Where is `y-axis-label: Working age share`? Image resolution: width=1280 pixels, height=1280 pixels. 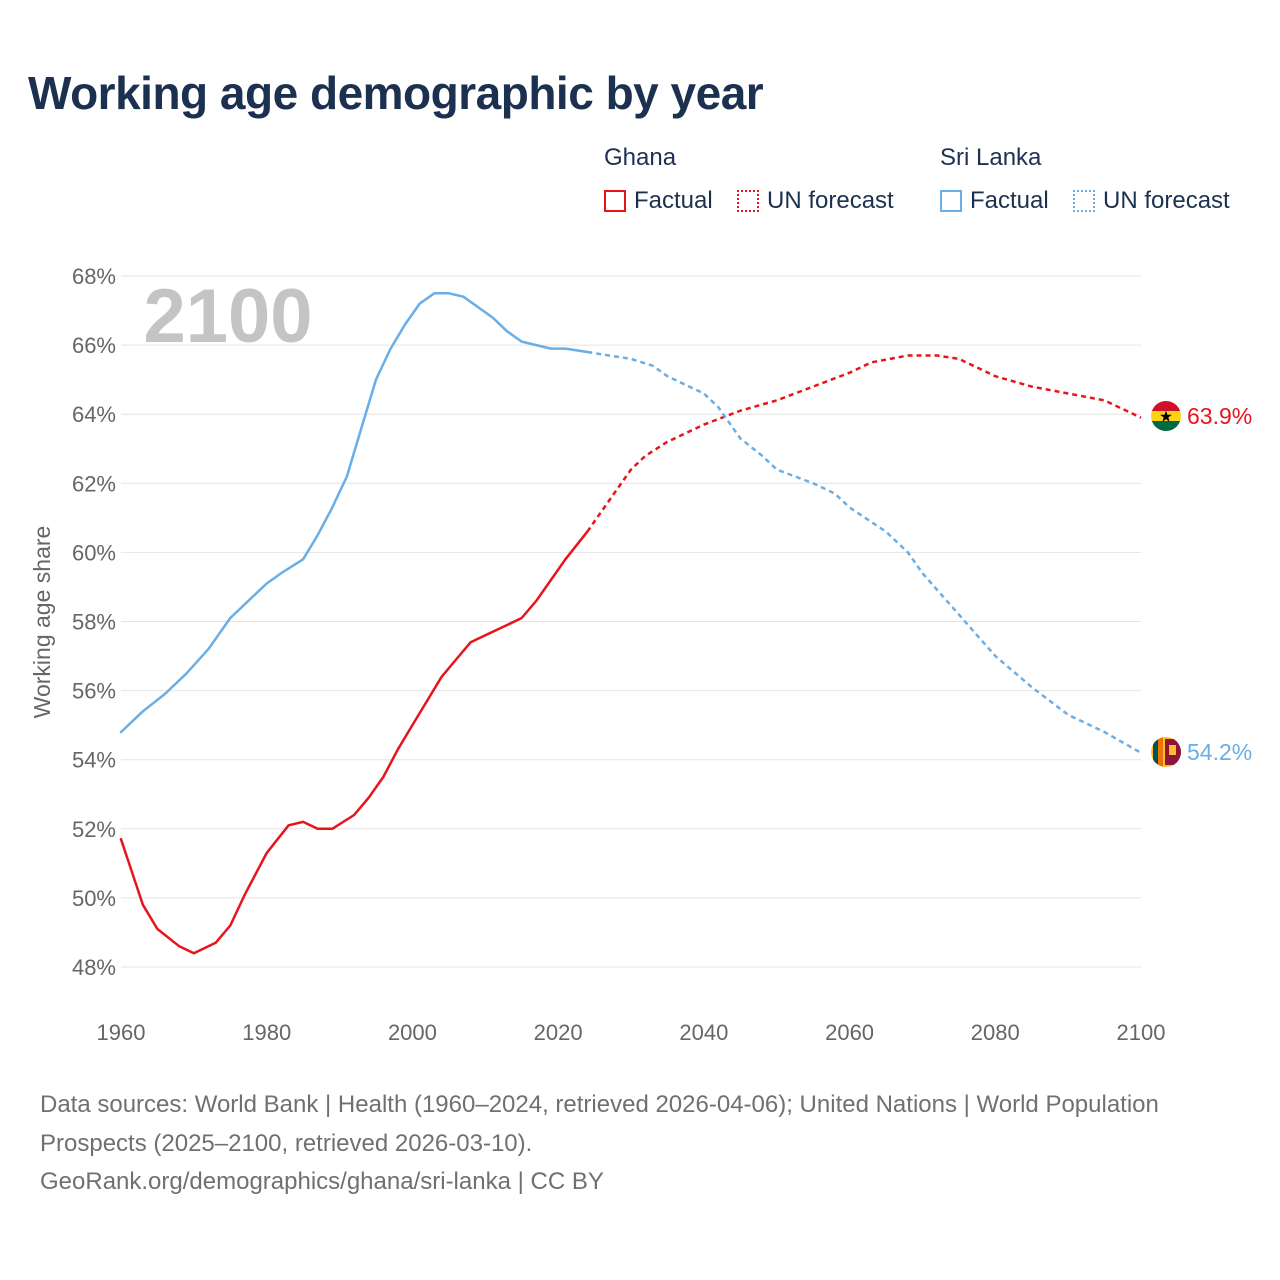
y-axis-label: Working age share is located at coordinates (42, 622).